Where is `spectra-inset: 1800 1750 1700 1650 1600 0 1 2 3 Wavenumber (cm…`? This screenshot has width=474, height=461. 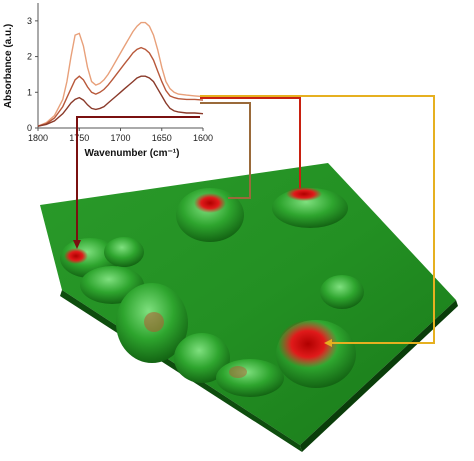 spectra-inset: 1800 1750 1700 1650 1600 0 1 2 3 Wavenumber (cm… is located at coordinates (108, 81).